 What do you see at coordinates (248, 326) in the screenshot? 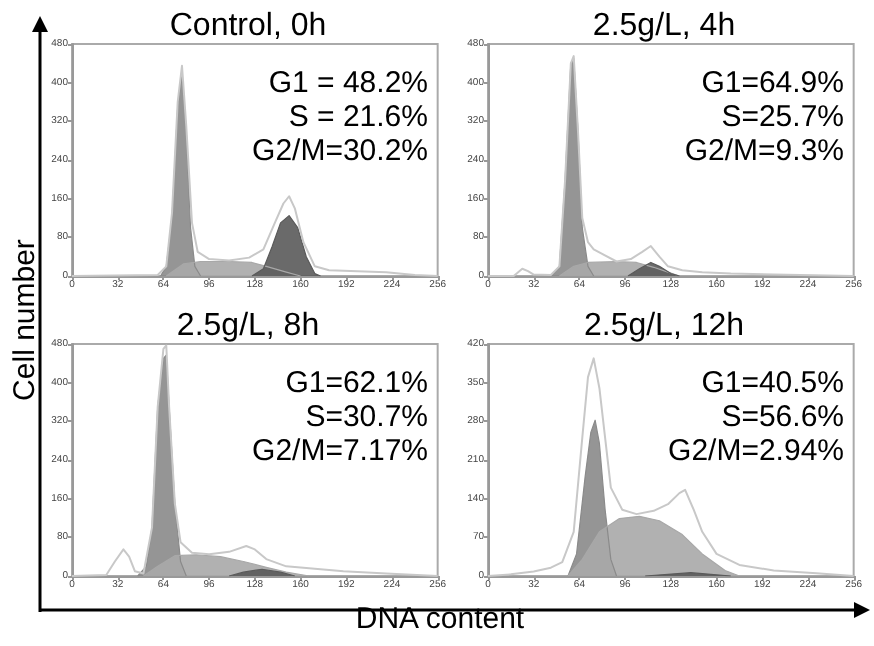
I see `chart-title: 2.5g/L, 8h` at bounding box center [248, 326].